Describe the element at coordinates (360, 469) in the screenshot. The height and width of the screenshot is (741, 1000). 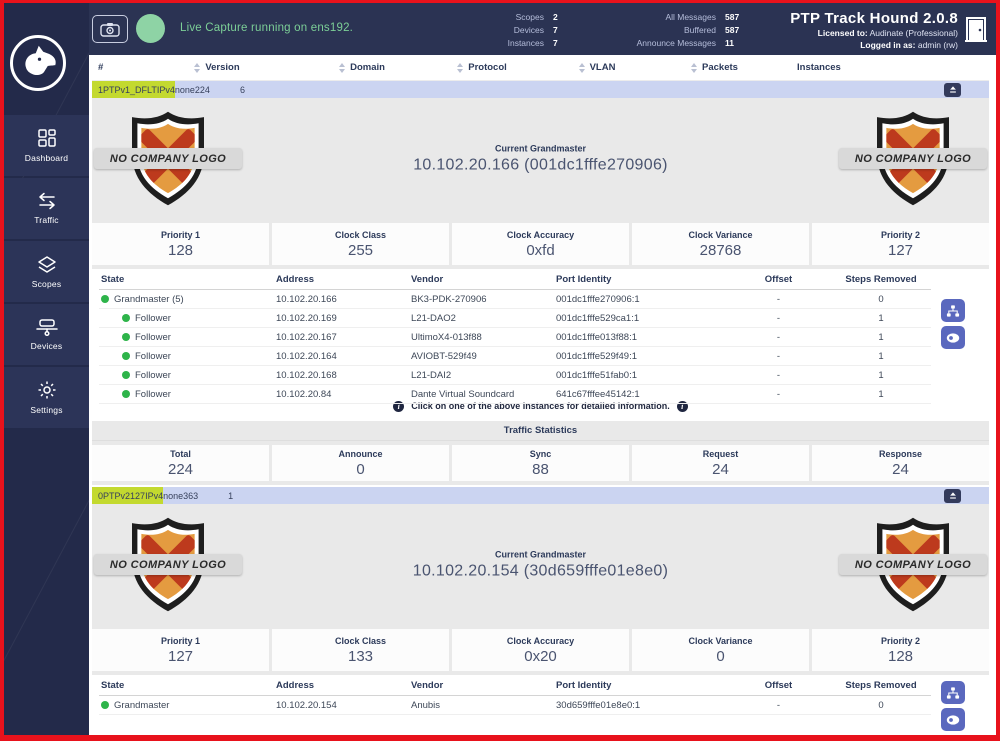
I see `metric-value: 0` at that location.